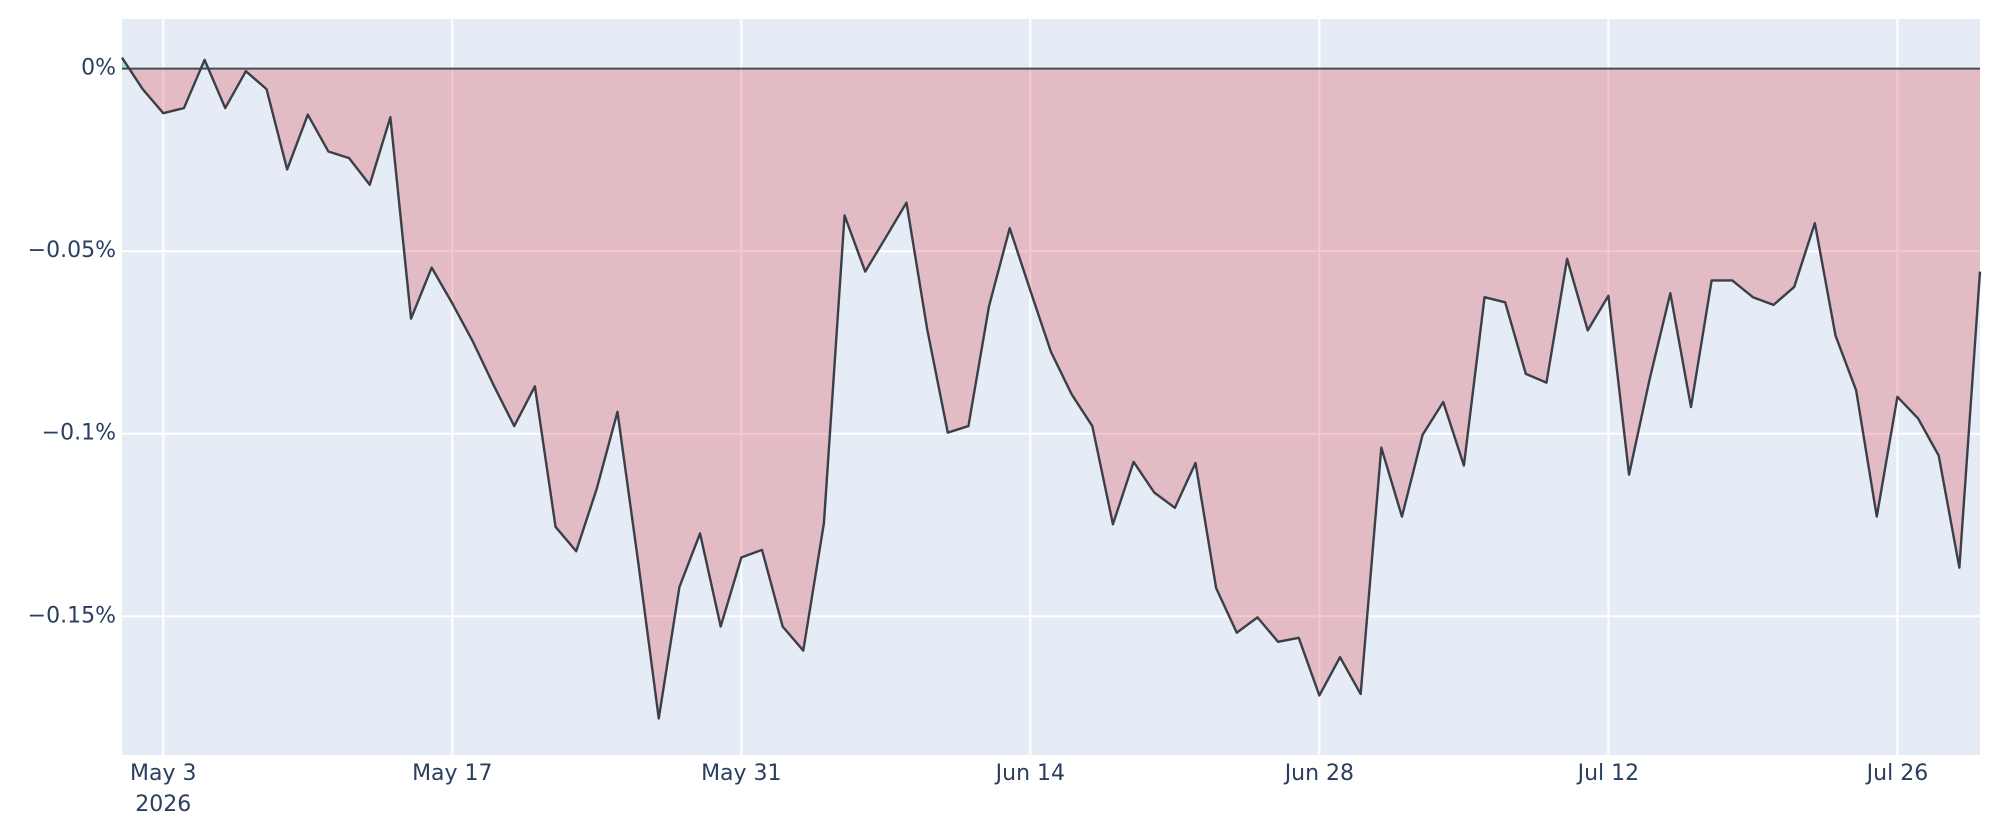 The width and height of the screenshot is (2000, 840). Describe the element at coordinates (1029, 773) in the screenshot. I see `x-tick-label: Jun 14` at that location.